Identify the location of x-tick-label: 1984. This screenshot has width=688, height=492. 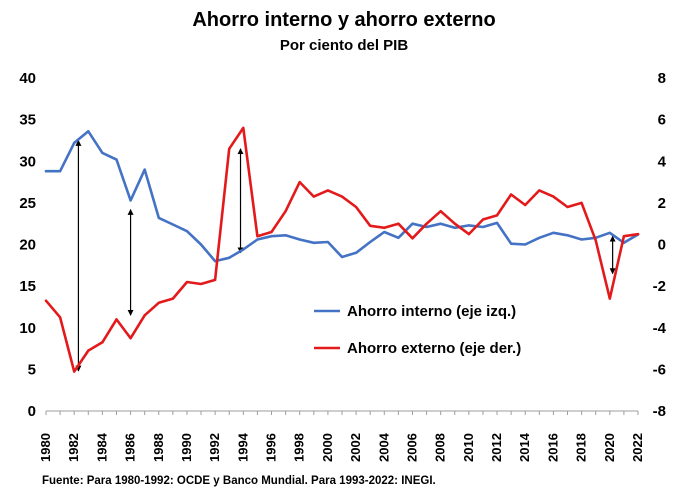
(101, 447).